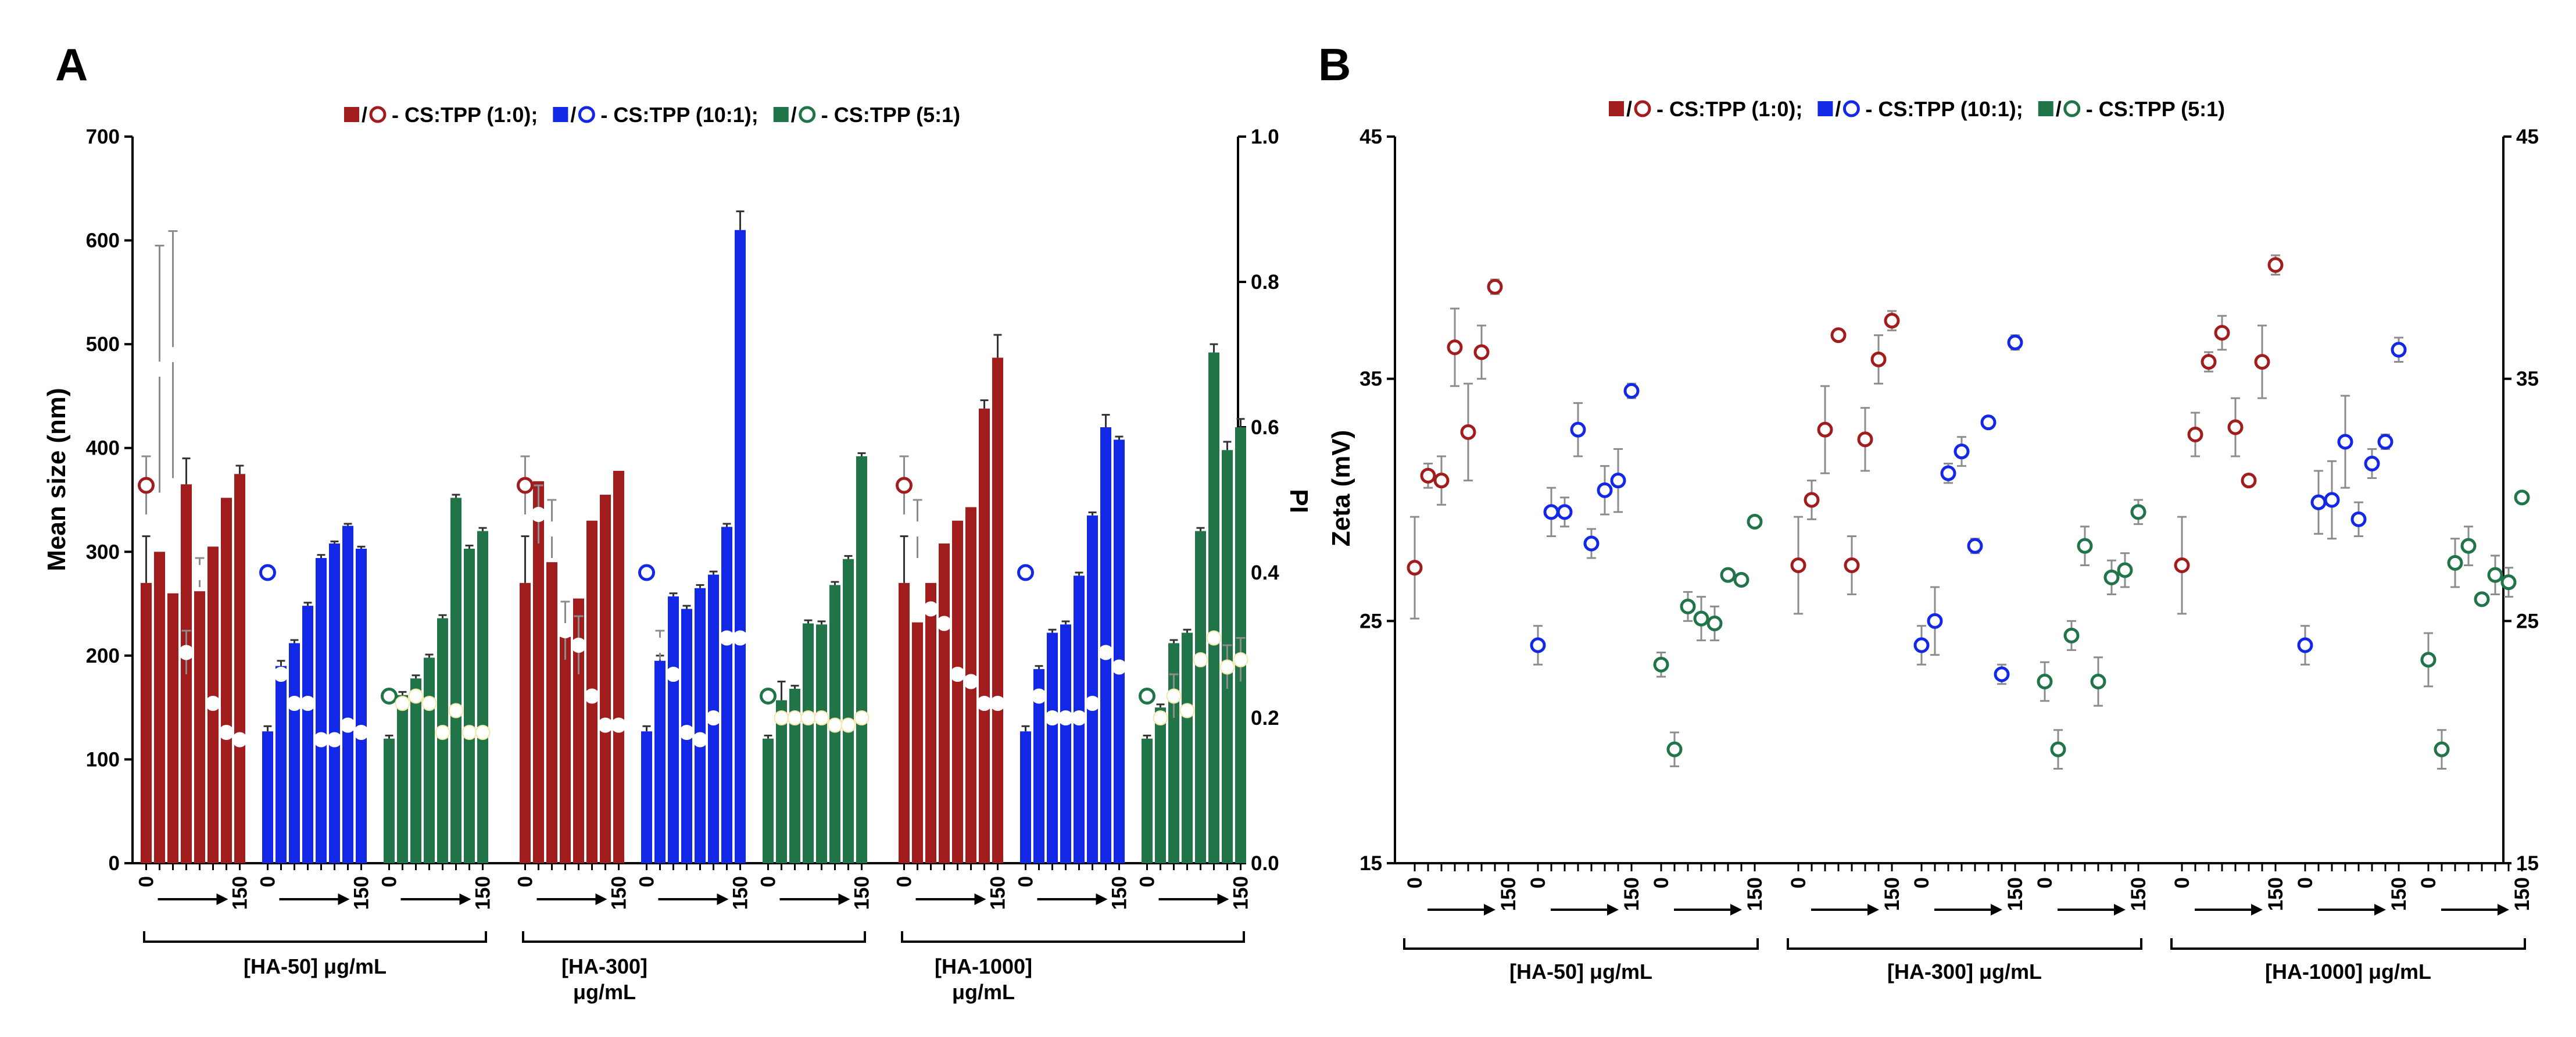 The image size is (2576, 1037). I want to click on a-y2tick-label-4: 0.8, so click(1265, 283).